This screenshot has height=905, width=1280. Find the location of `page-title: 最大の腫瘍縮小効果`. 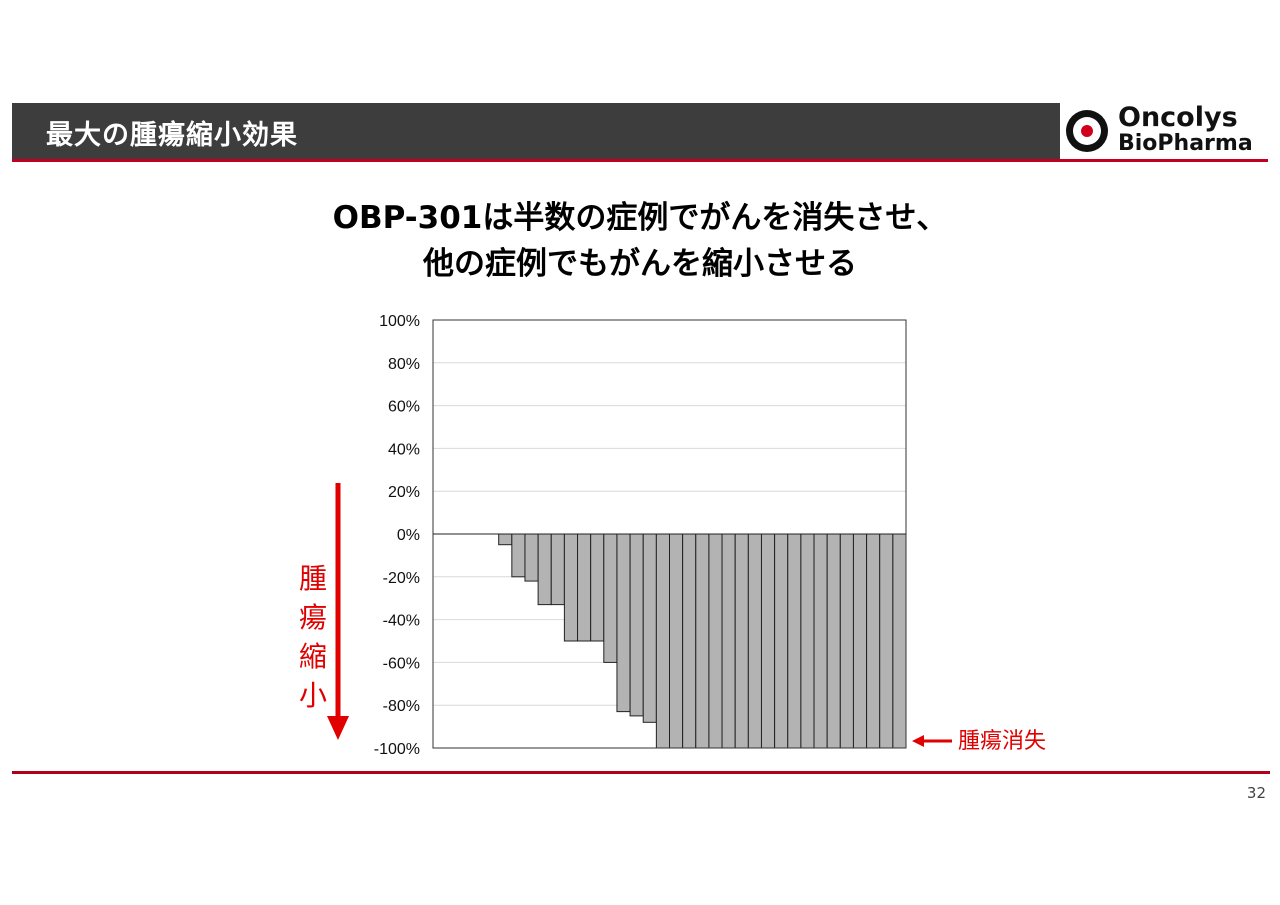

page-title: 最大の腫瘍縮小効果 is located at coordinates (172, 135).